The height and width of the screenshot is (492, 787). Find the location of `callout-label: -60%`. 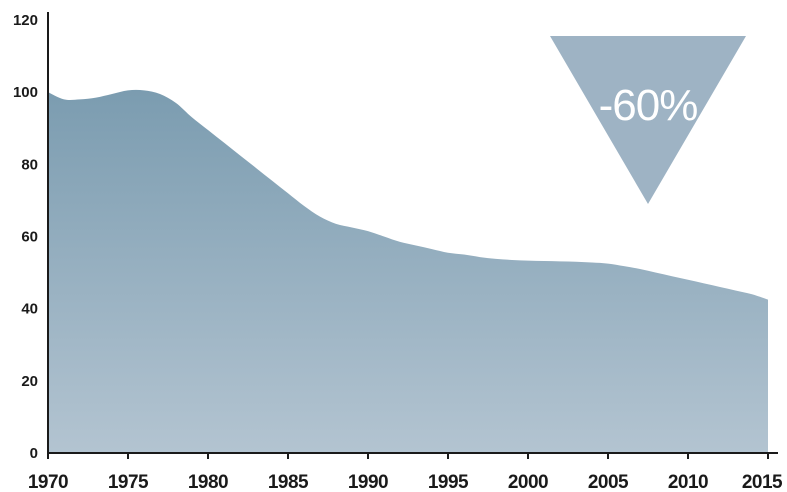

callout-label: -60% is located at coordinates (648, 105).